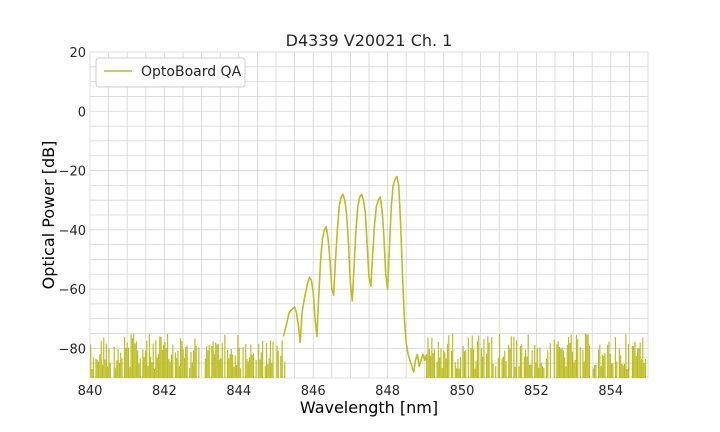 This screenshot has width=720, height=432. I want to click on x-tick-label: 842, so click(164, 391).